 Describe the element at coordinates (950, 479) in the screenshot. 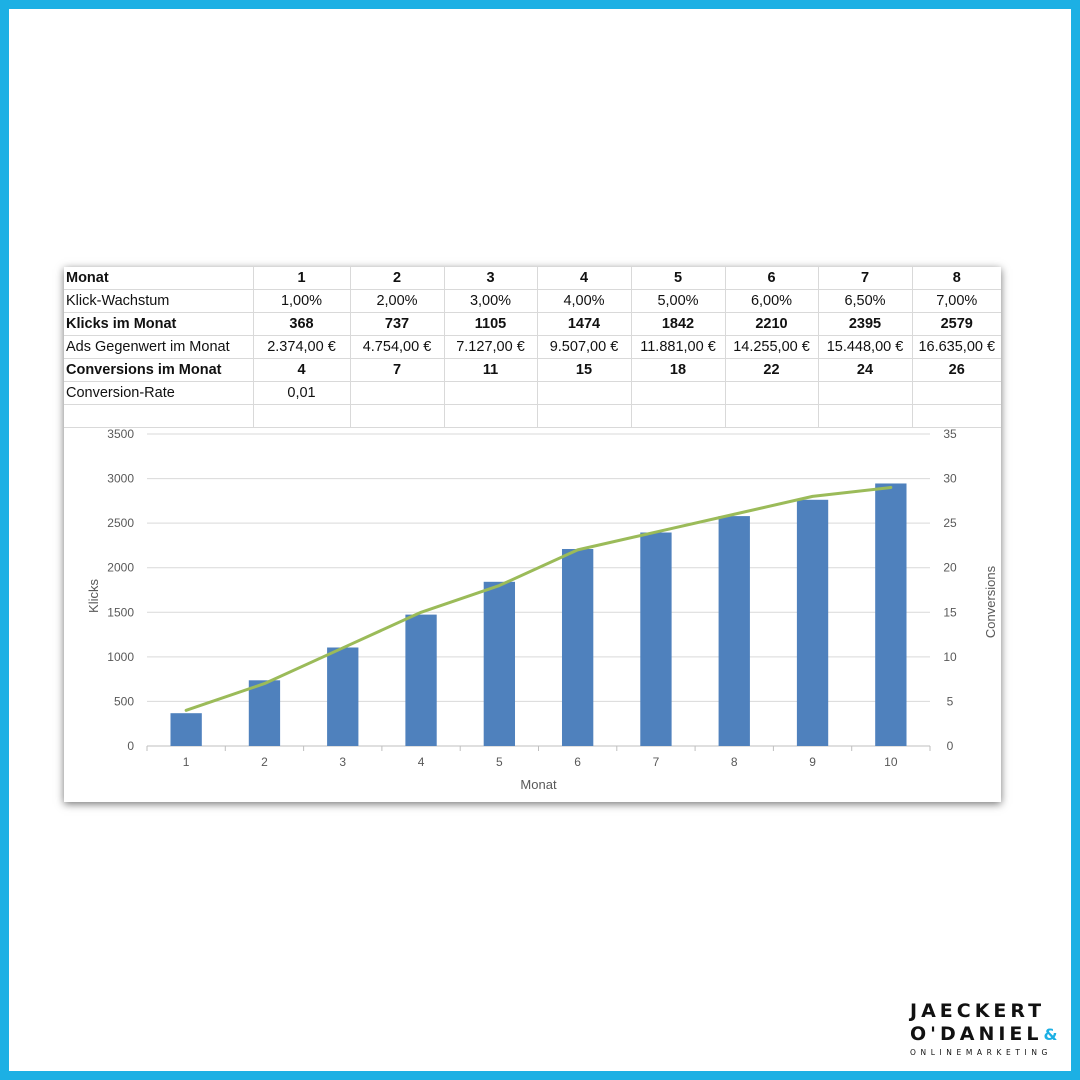

I see `y2-tick-label: 30` at that location.